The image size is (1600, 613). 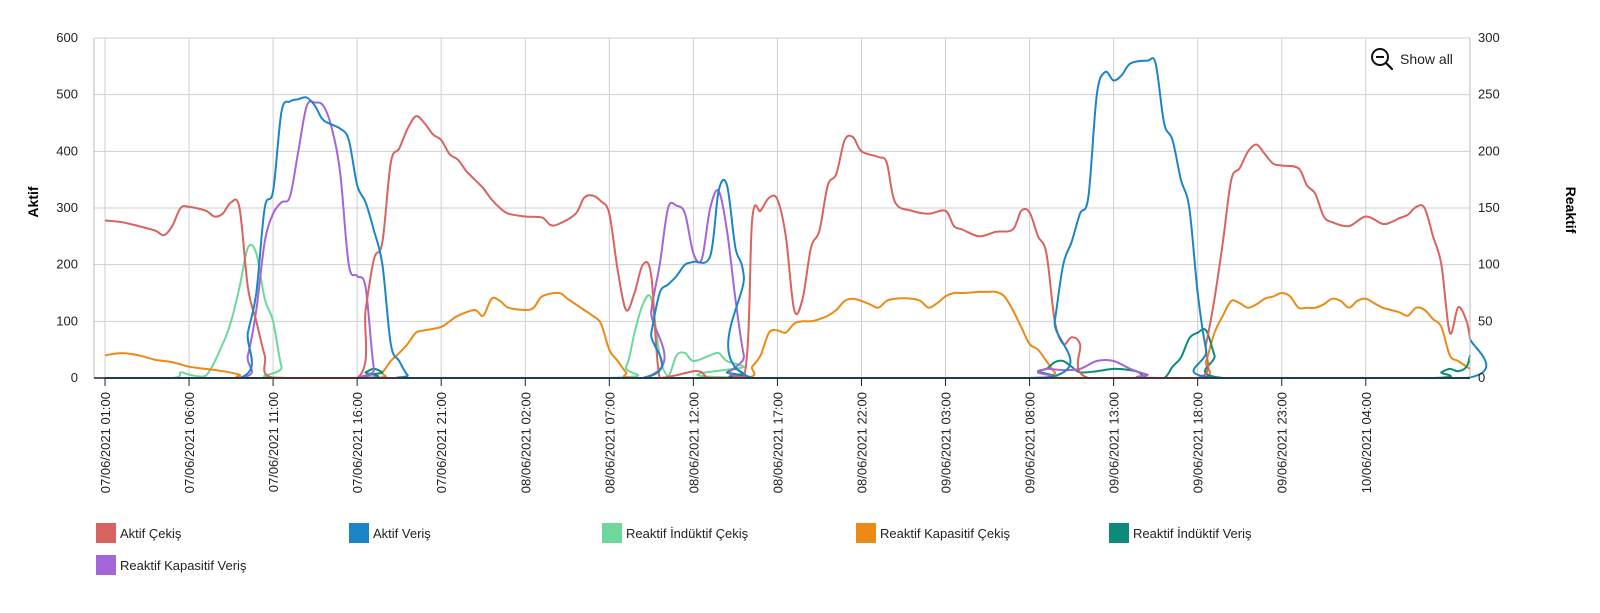 What do you see at coordinates (67, 207) in the screenshot?
I see `y-left-tick-label: 300` at bounding box center [67, 207].